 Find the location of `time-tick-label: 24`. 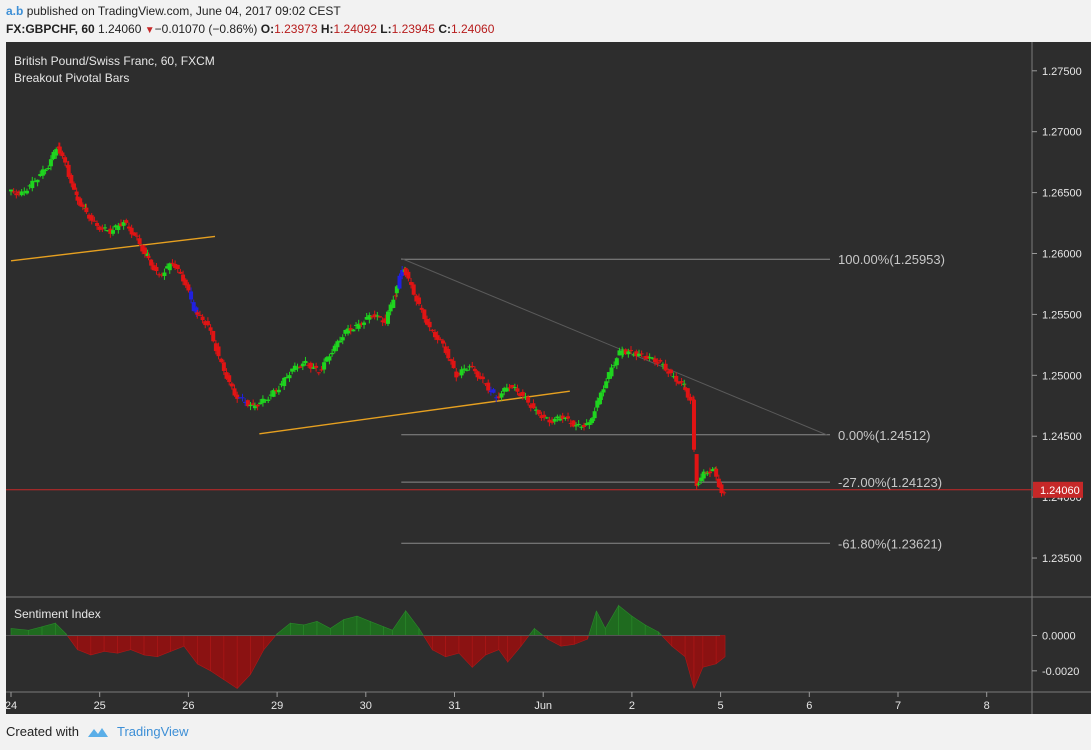

time-tick-label: 24 is located at coordinates (11, 706).